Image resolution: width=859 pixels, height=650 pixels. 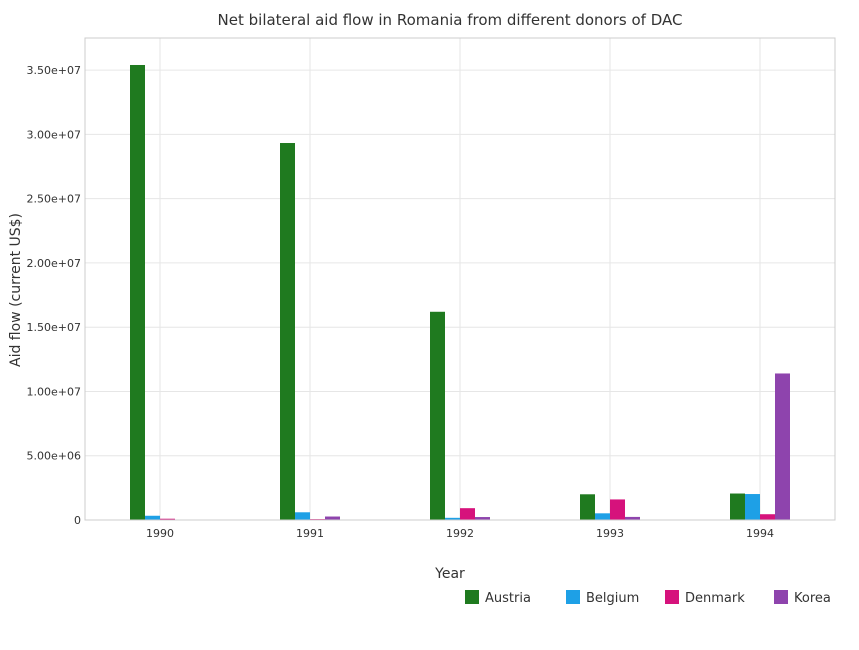 I want to click on x-tick-label: 1993, so click(x=610, y=533).